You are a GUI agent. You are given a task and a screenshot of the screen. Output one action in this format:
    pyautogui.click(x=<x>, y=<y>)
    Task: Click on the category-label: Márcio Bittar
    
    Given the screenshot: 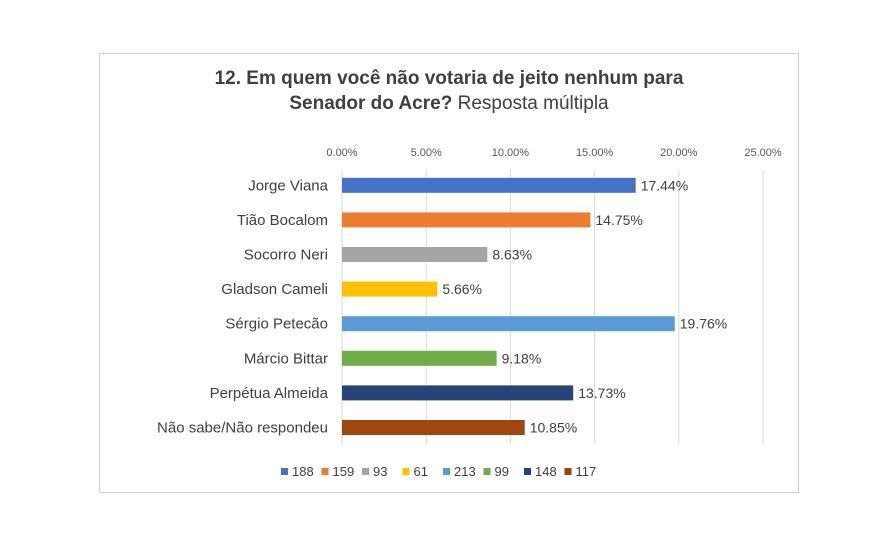 What is the action you would take?
    pyautogui.click(x=286, y=358)
    